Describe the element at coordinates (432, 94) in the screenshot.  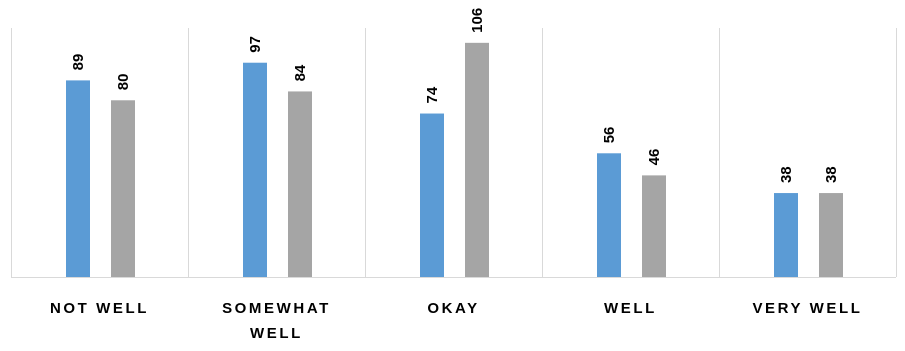
I see `data-label: 74` at that location.